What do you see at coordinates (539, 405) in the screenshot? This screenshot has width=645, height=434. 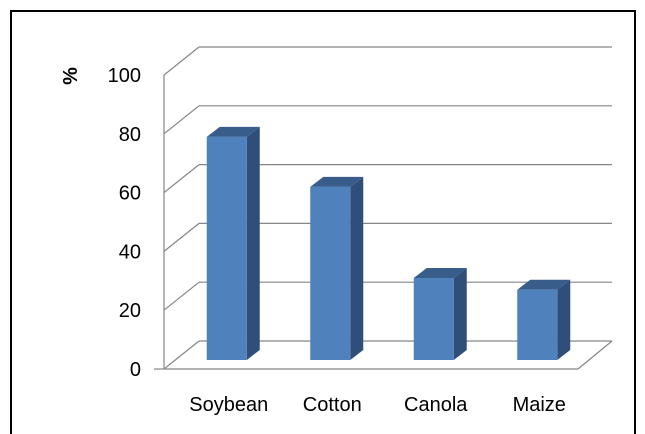 I see `x-tick-label-maize: Maize` at bounding box center [539, 405].